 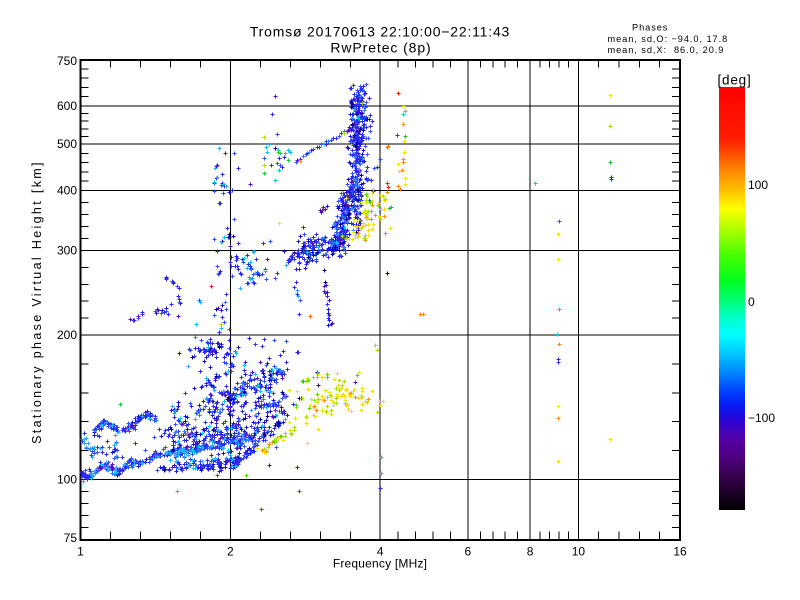 I want to click on svg-text: 600, so click(x=67, y=106).